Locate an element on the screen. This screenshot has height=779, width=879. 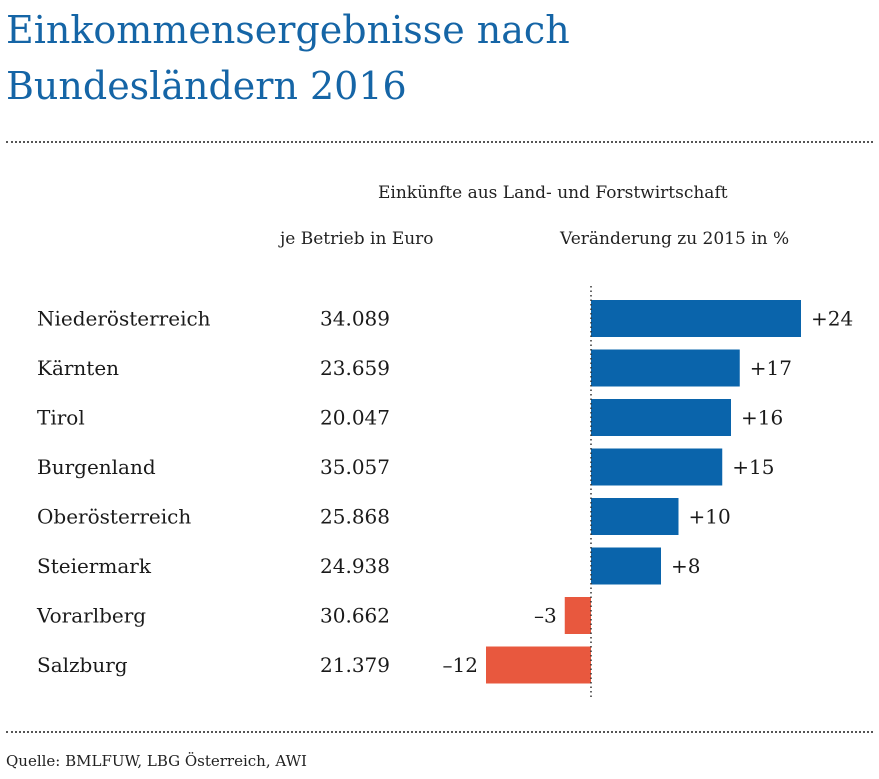
category-label: Burgenland is located at coordinates (96, 467).